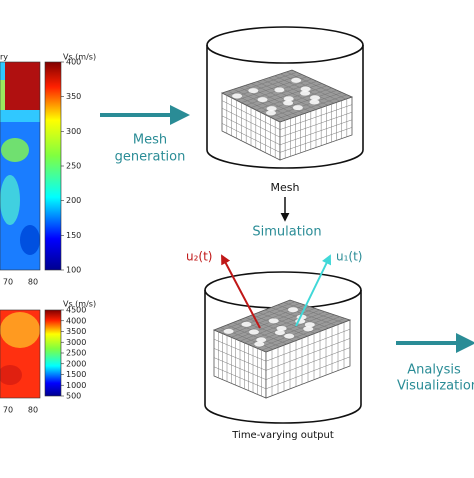  I want to click on colorbar-tick-label: 2000, so click(76, 363).